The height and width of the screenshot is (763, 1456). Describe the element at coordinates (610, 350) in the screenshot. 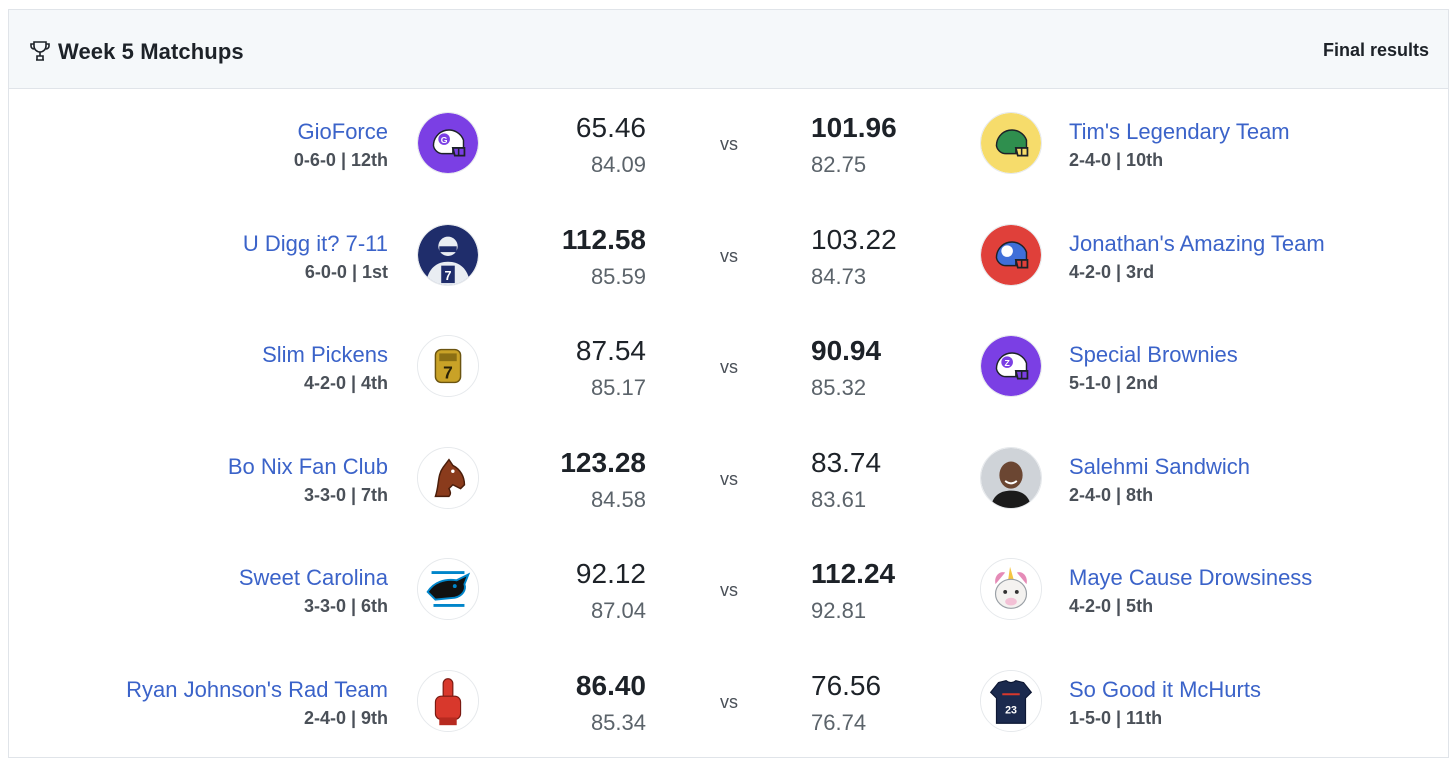

I see `team-score: 87.54` at that location.